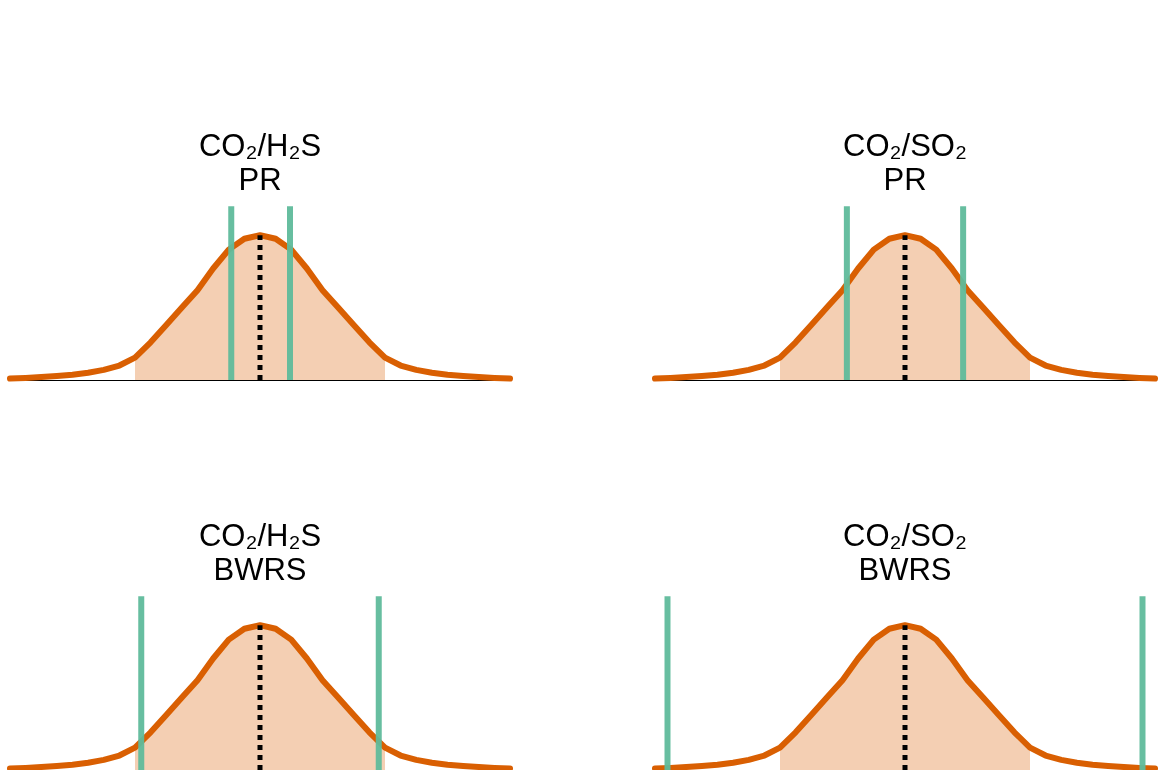  Describe the element at coordinates (260, 162) in the screenshot. I see `chart-title: CO₂/H₂S PR` at that location.